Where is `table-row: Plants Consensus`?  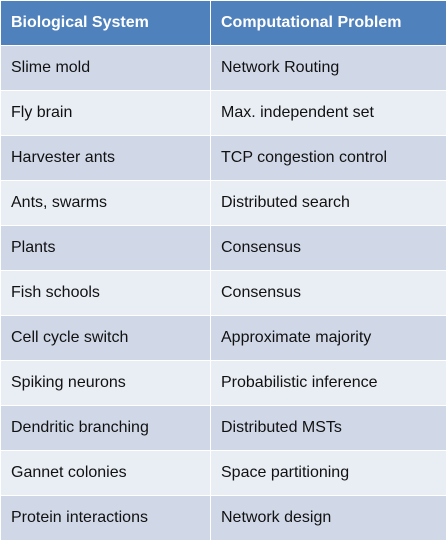
table-row: Plants Consensus is located at coordinates (223, 248).